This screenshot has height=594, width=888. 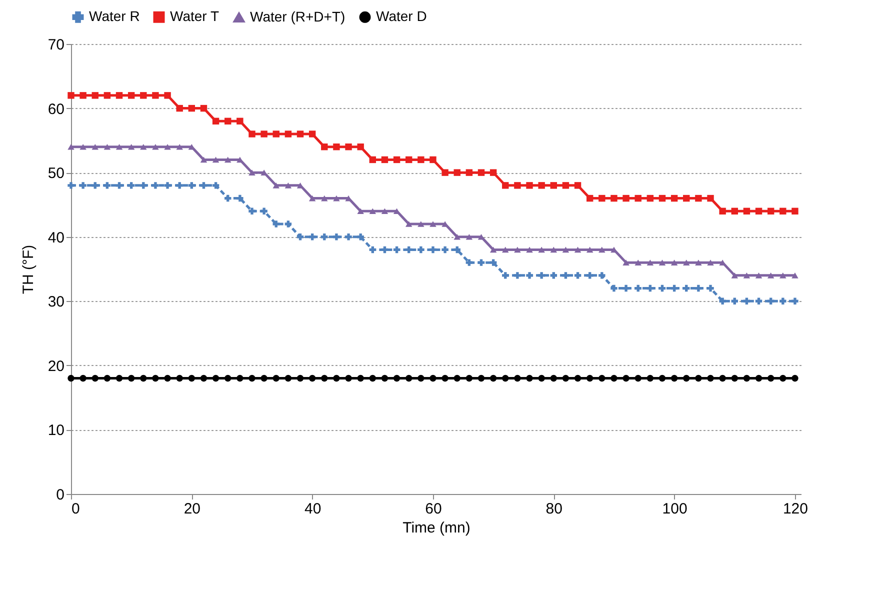 What do you see at coordinates (554, 509) in the screenshot?
I see `x-tick-label: 80` at bounding box center [554, 509].